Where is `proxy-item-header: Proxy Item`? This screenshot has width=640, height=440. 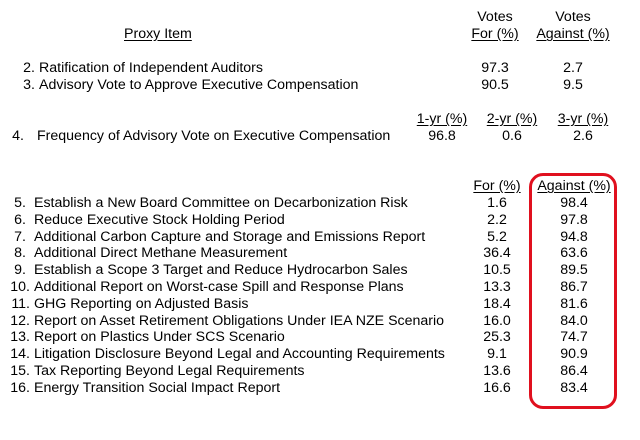
proxy-item-header: Proxy Item is located at coordinates (158, 34).